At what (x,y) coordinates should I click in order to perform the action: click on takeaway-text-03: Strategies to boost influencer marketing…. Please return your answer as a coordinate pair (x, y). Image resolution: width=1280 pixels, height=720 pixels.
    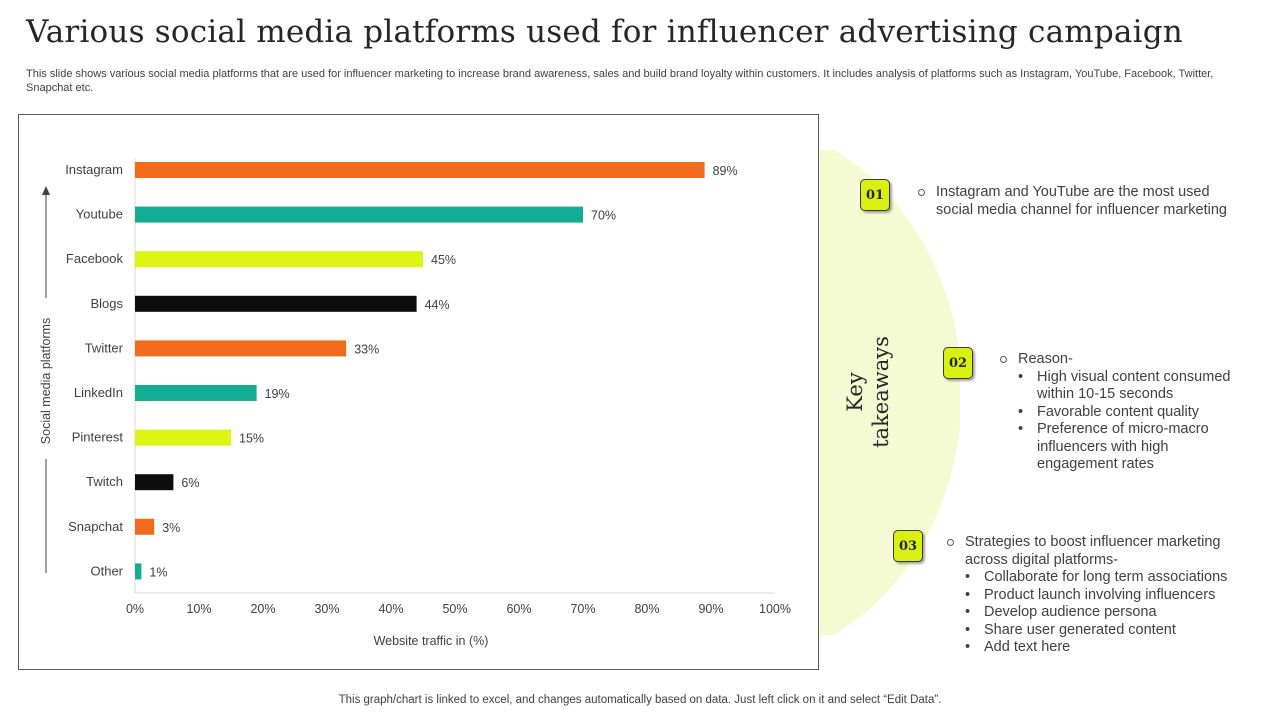
    Looking at the image, I should click on (1093, 551).